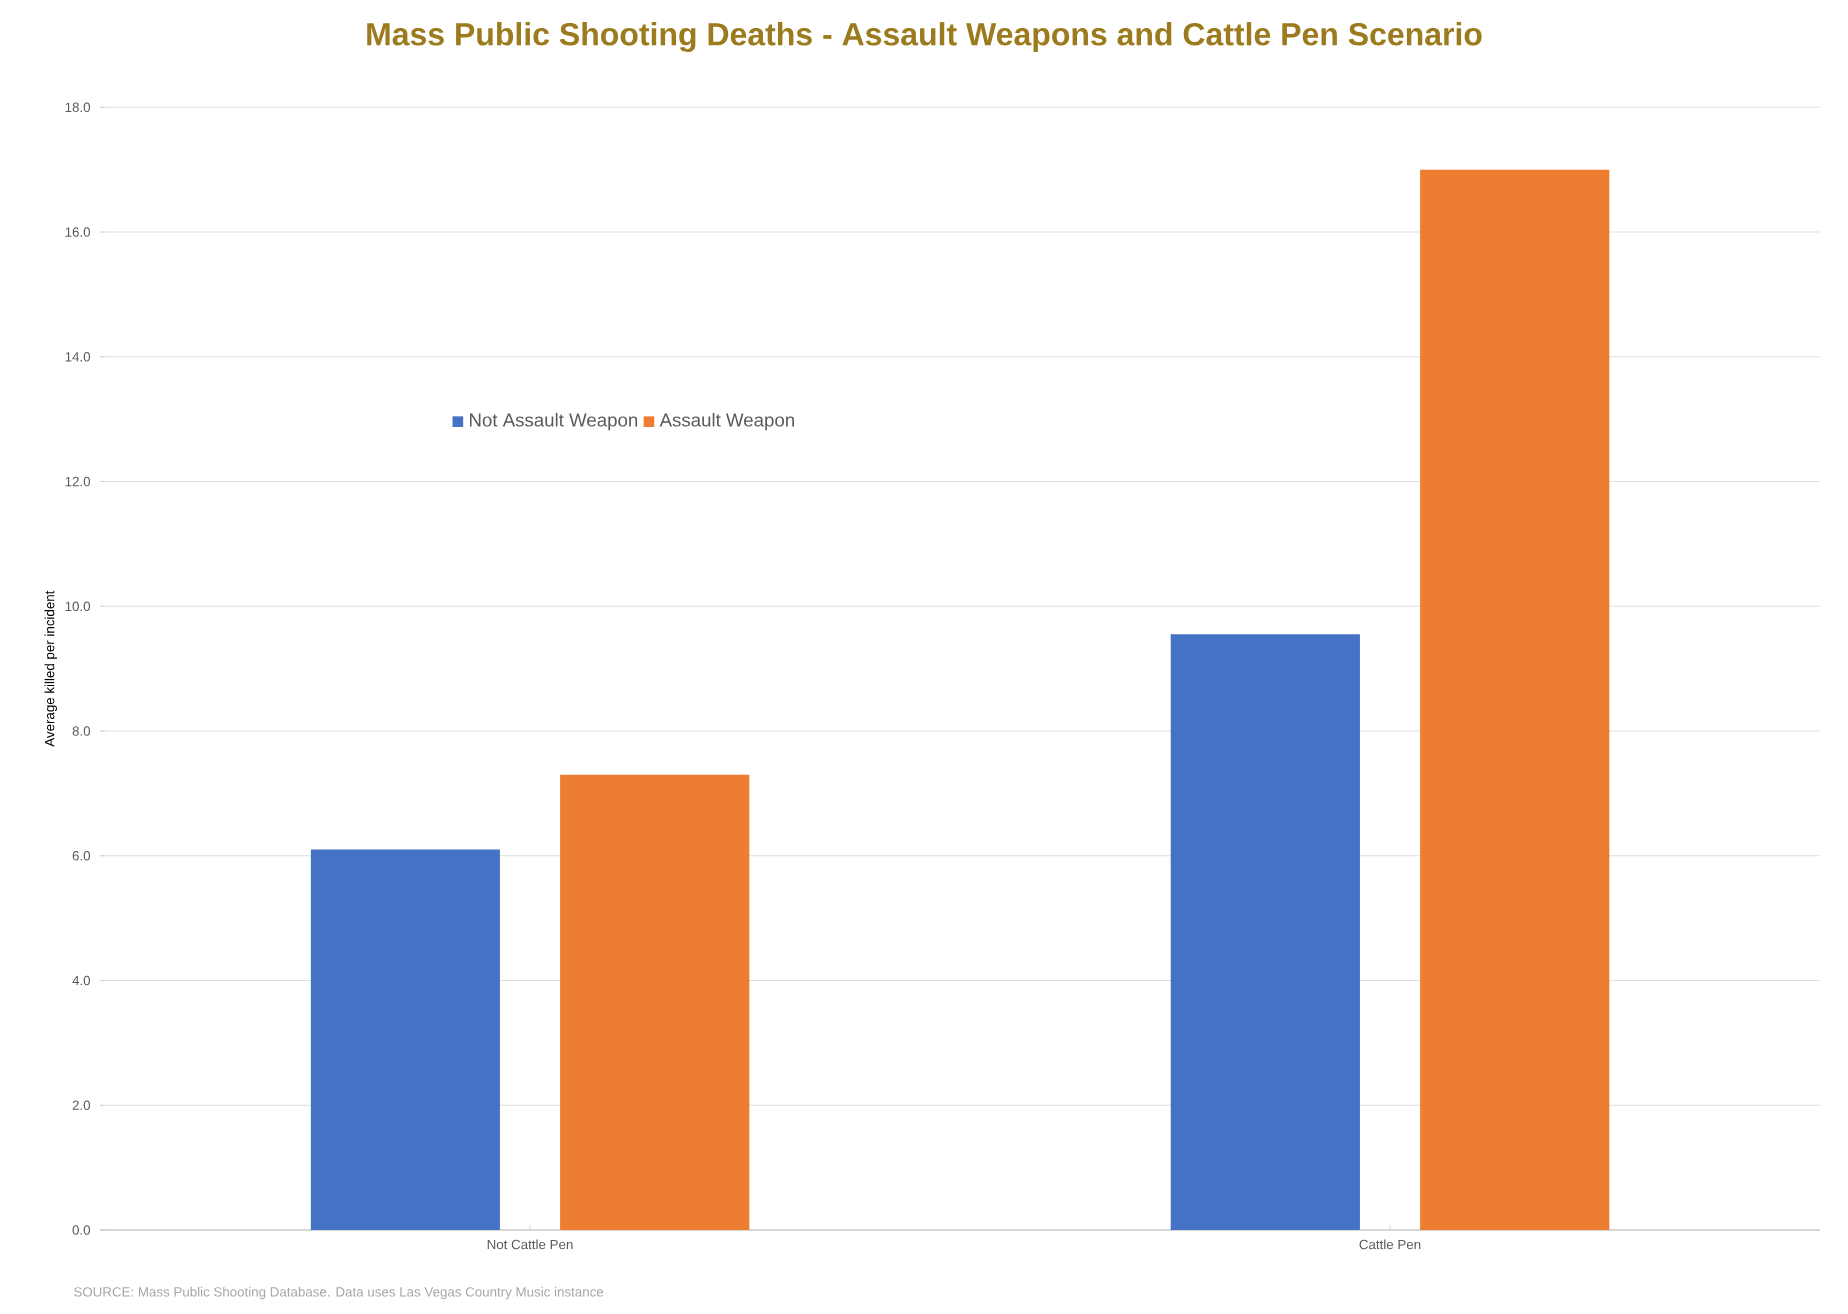  I want to click on chart-title: Mass Public Shooting Deaths - Assault Weapons and Cattle Pen Scenario, so click(924, 37).